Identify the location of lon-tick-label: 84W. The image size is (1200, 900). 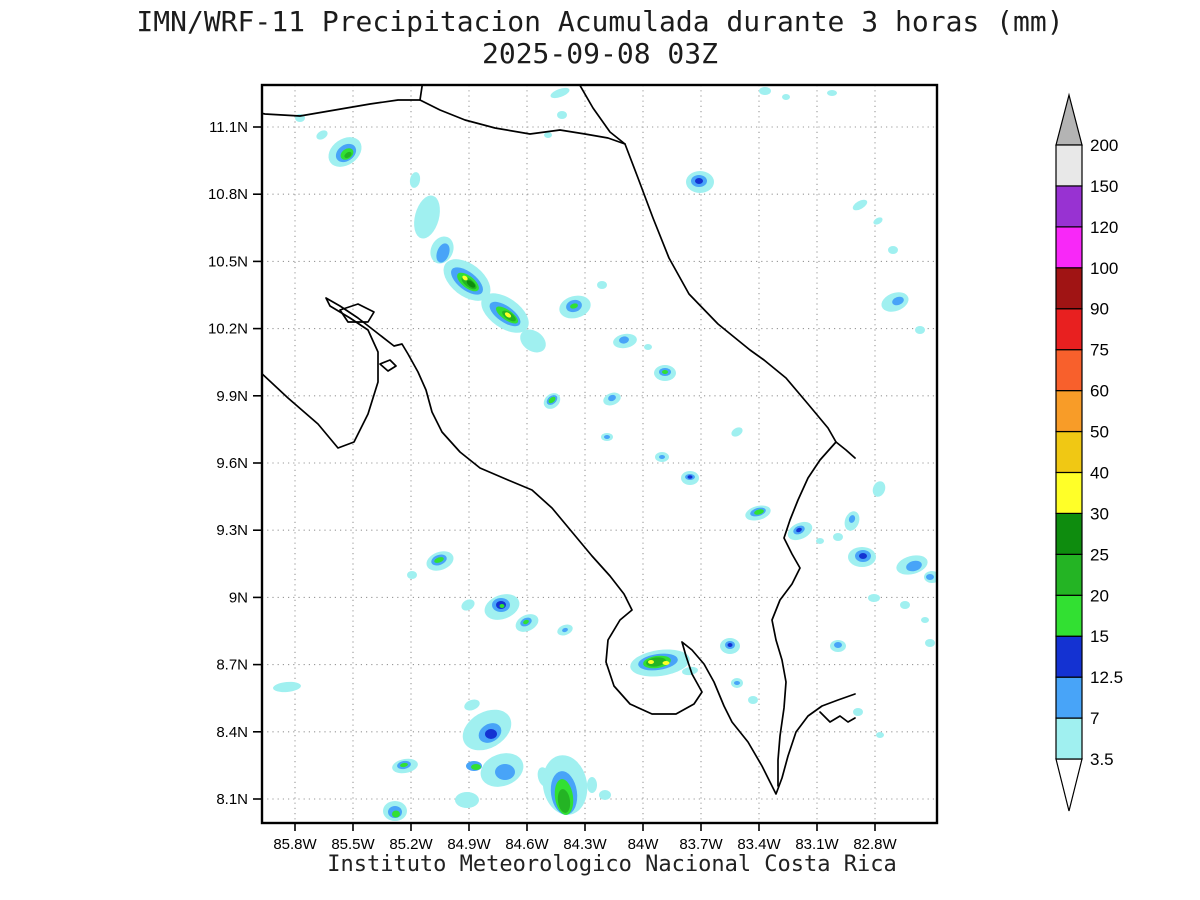
(644, 844).